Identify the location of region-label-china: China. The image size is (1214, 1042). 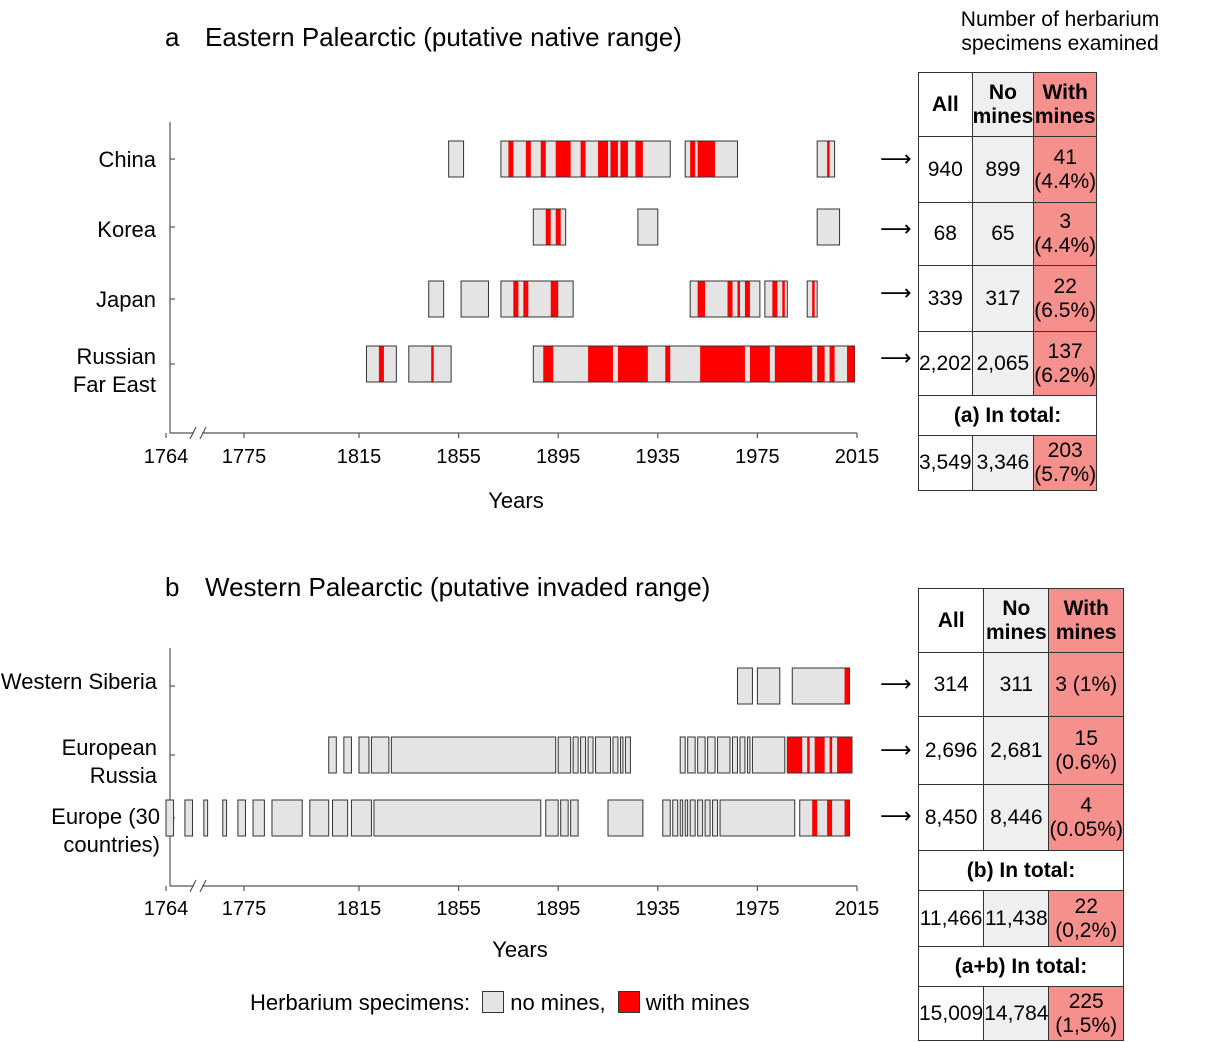
(127, 159).